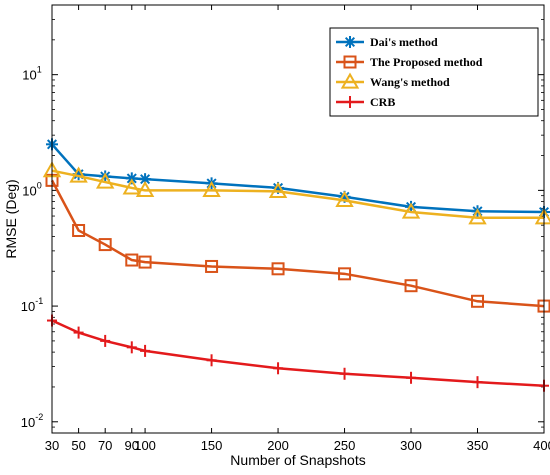 This screenshot has width=550, height=475. I want to click on legend-entry: Dai's method, so click(387, 42).